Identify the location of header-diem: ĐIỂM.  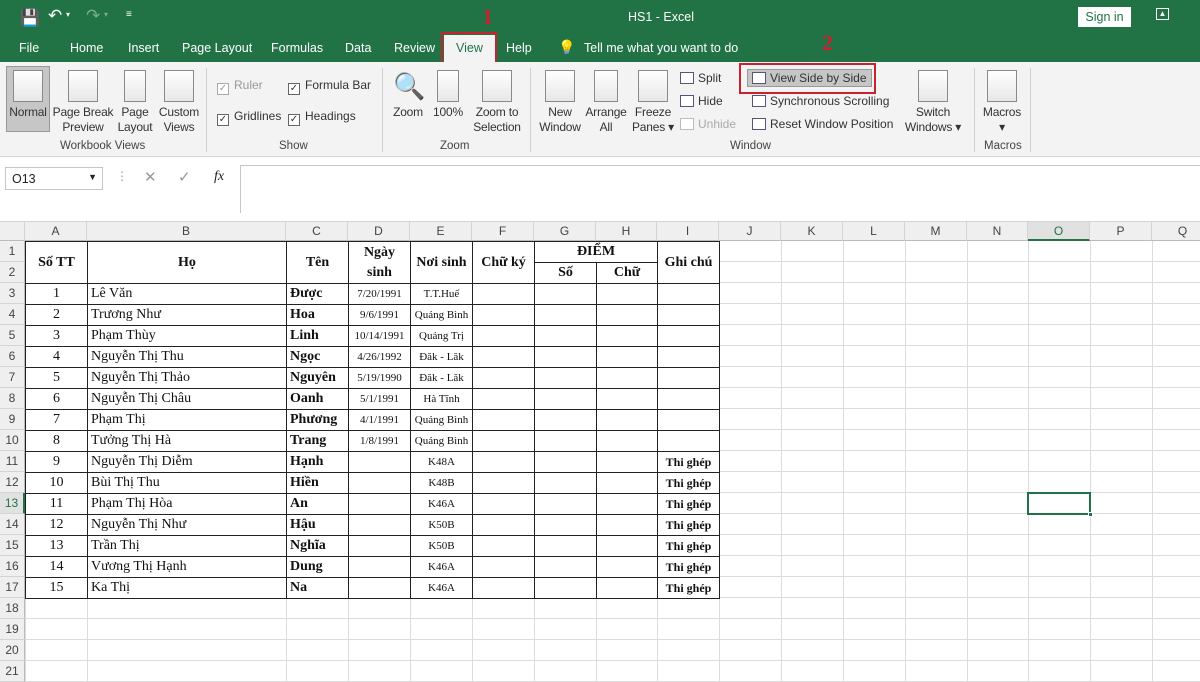
(596, 252).